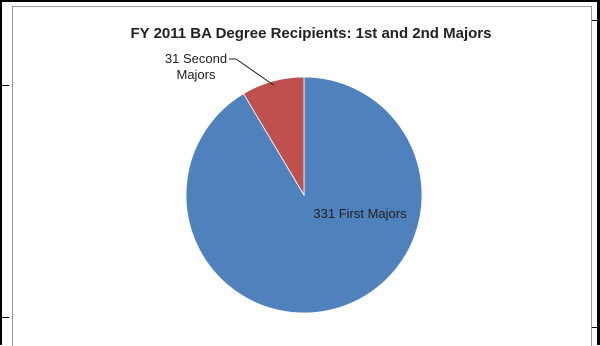  I want to click on slice-second-majors, so click(273, 136).